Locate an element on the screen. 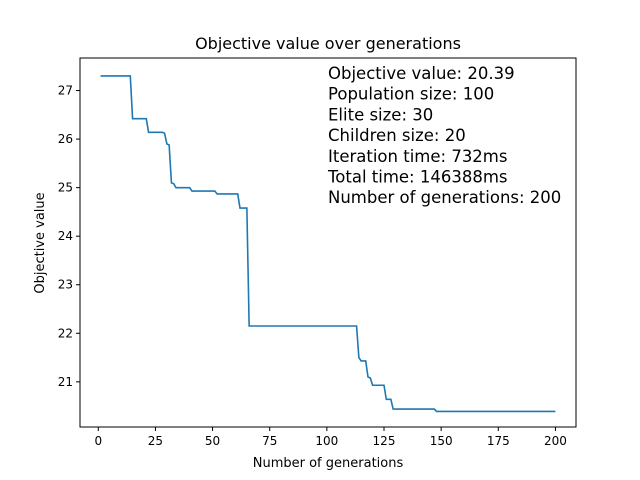  annotation-line: Total time: 146388ms is located at coordinates (417, 177).